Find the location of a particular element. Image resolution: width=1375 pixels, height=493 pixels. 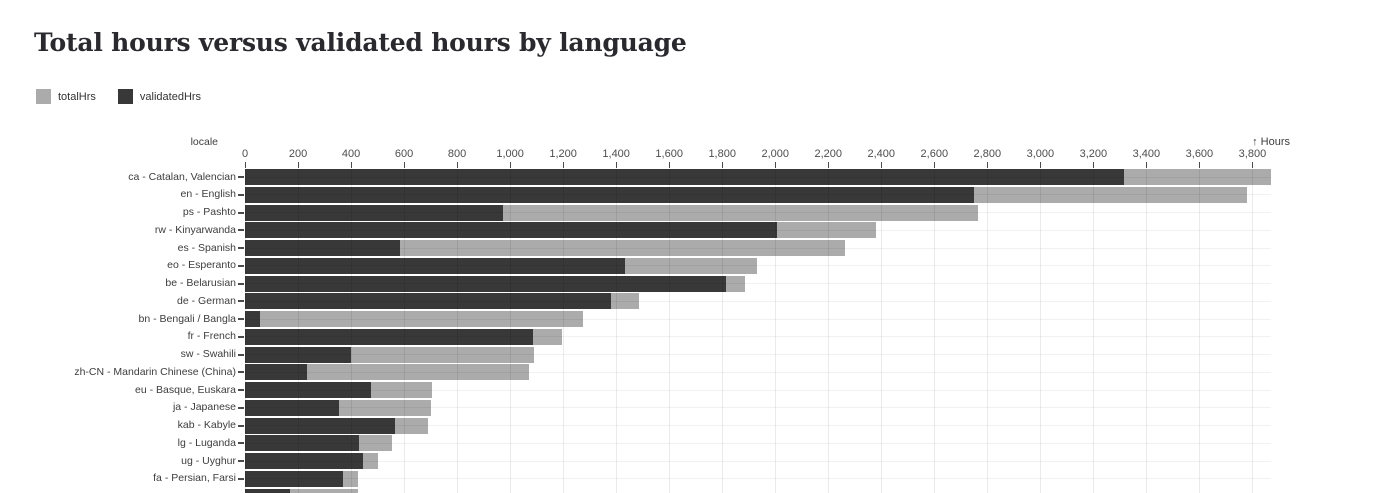

legend-item-validatedHrs: validatedHrs is located at coordinates (159, 96).